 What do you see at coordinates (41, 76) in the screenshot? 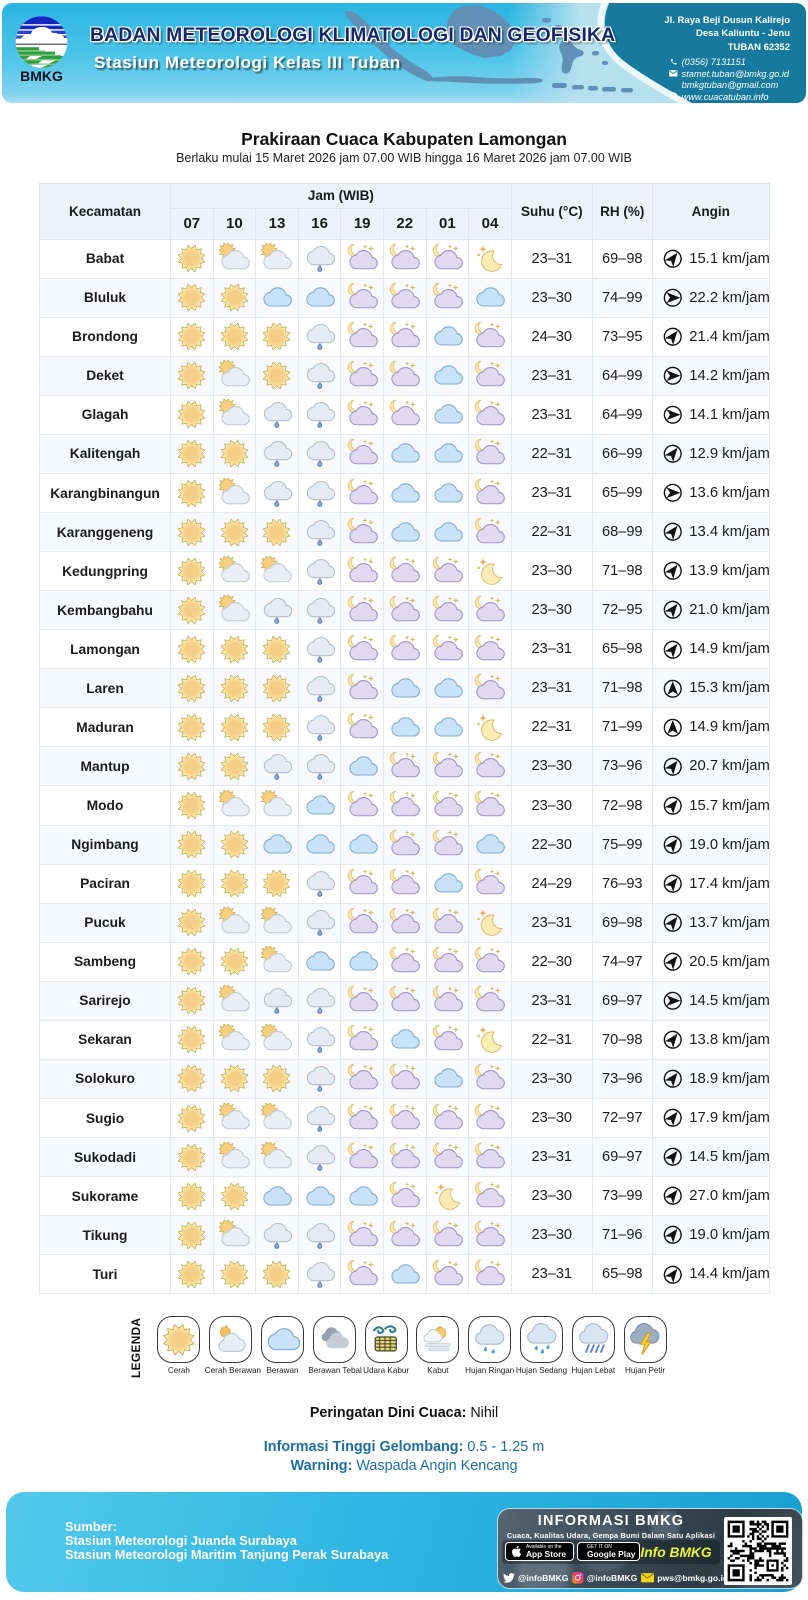
I see `svg-text: BMKG` at bounding box center [41, 76].